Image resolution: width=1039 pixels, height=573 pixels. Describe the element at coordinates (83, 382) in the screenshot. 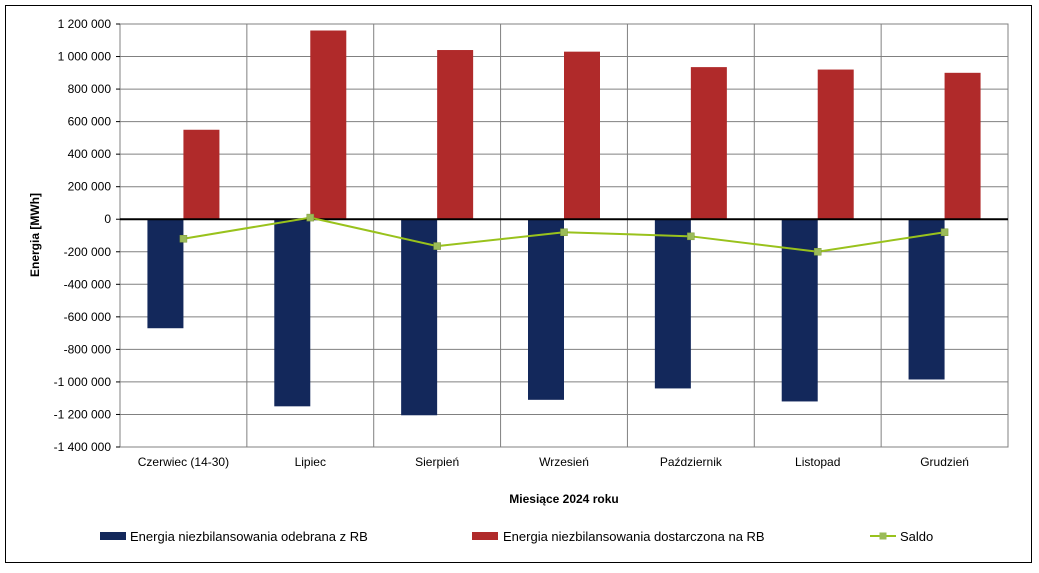

I see `y-tick-label: -1 000 000` at that location.